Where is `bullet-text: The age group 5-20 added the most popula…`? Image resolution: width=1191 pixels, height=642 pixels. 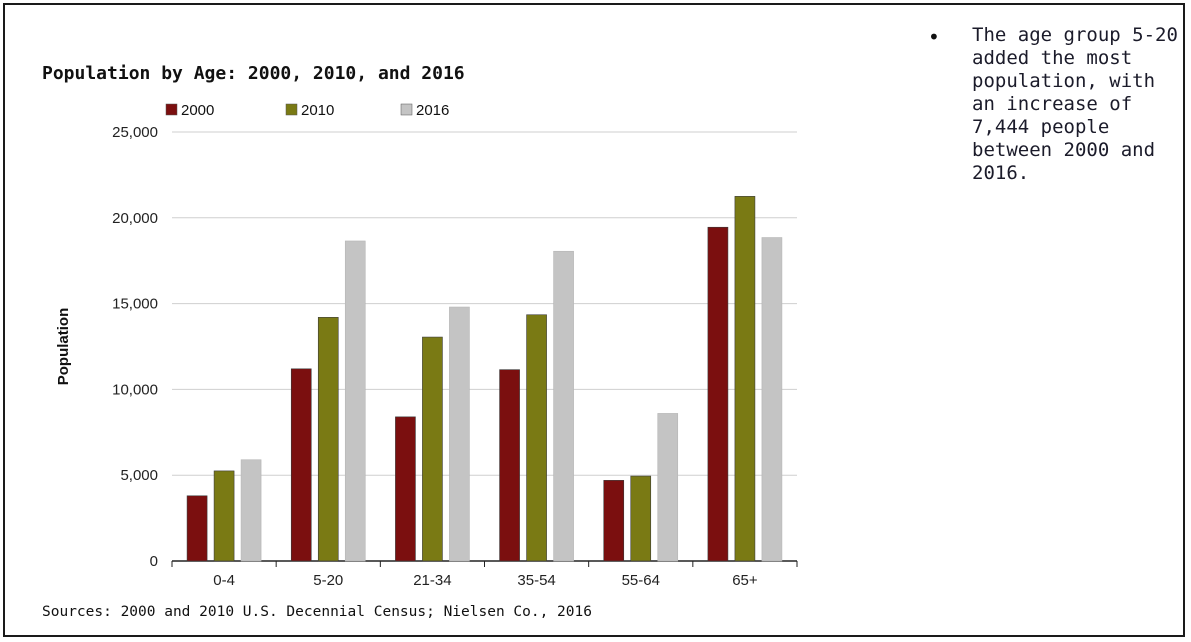 bullet-text: The age group 5-20 added the most popula… is located at coordinates (1075, 104).